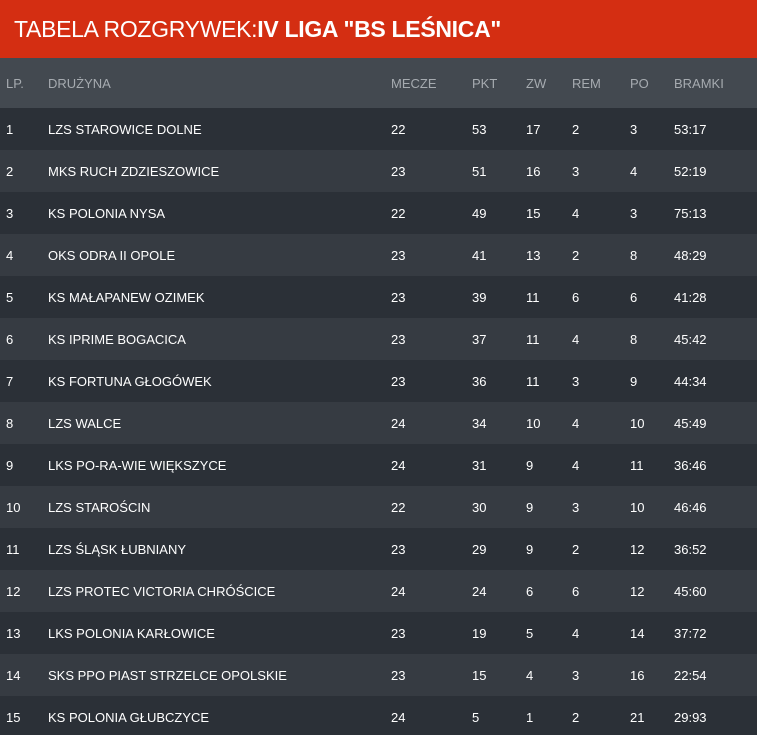  I want to click on cell-zw: 16, so click(533, 171).